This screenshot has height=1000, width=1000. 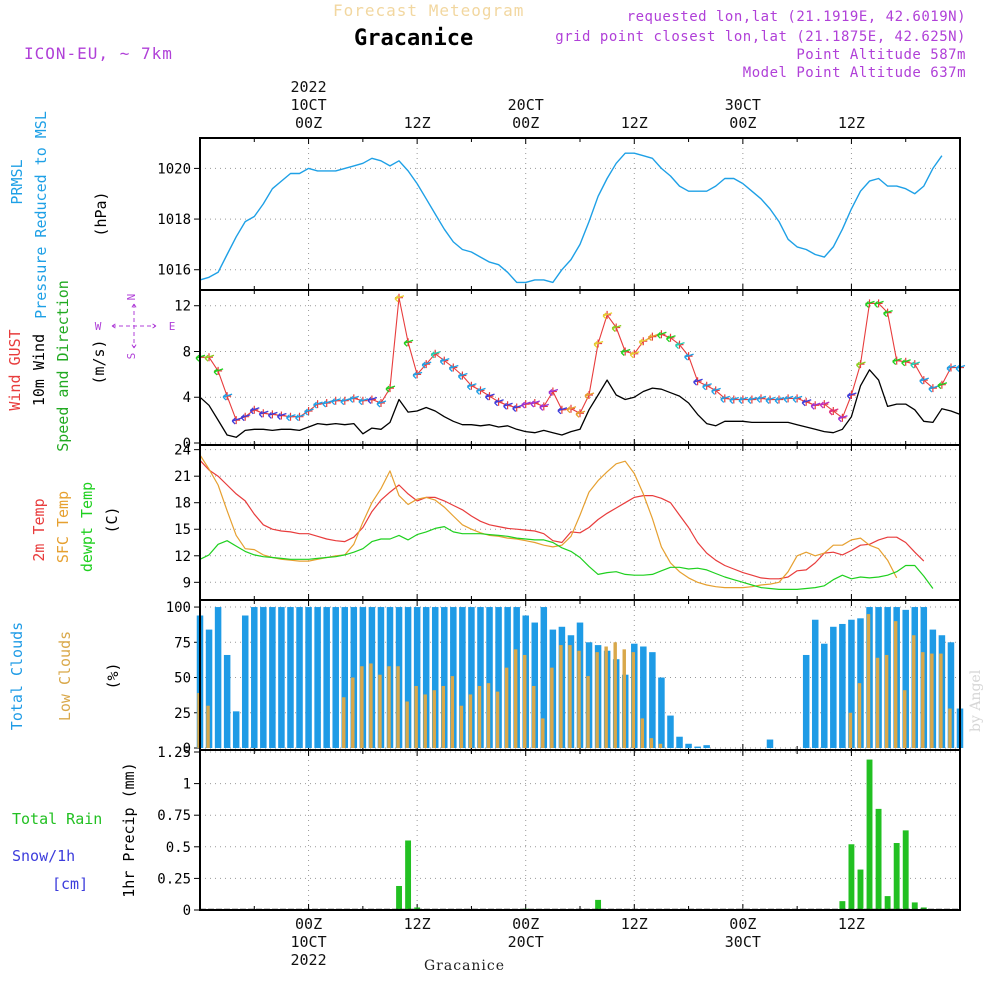 I want to click on clouds-ytick-label: 50, so click(x=182, y=679).